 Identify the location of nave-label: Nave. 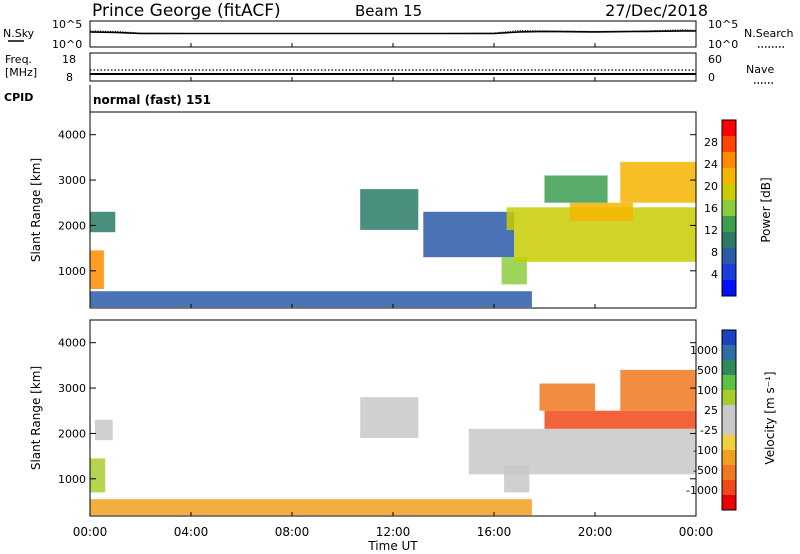
(760, 69).